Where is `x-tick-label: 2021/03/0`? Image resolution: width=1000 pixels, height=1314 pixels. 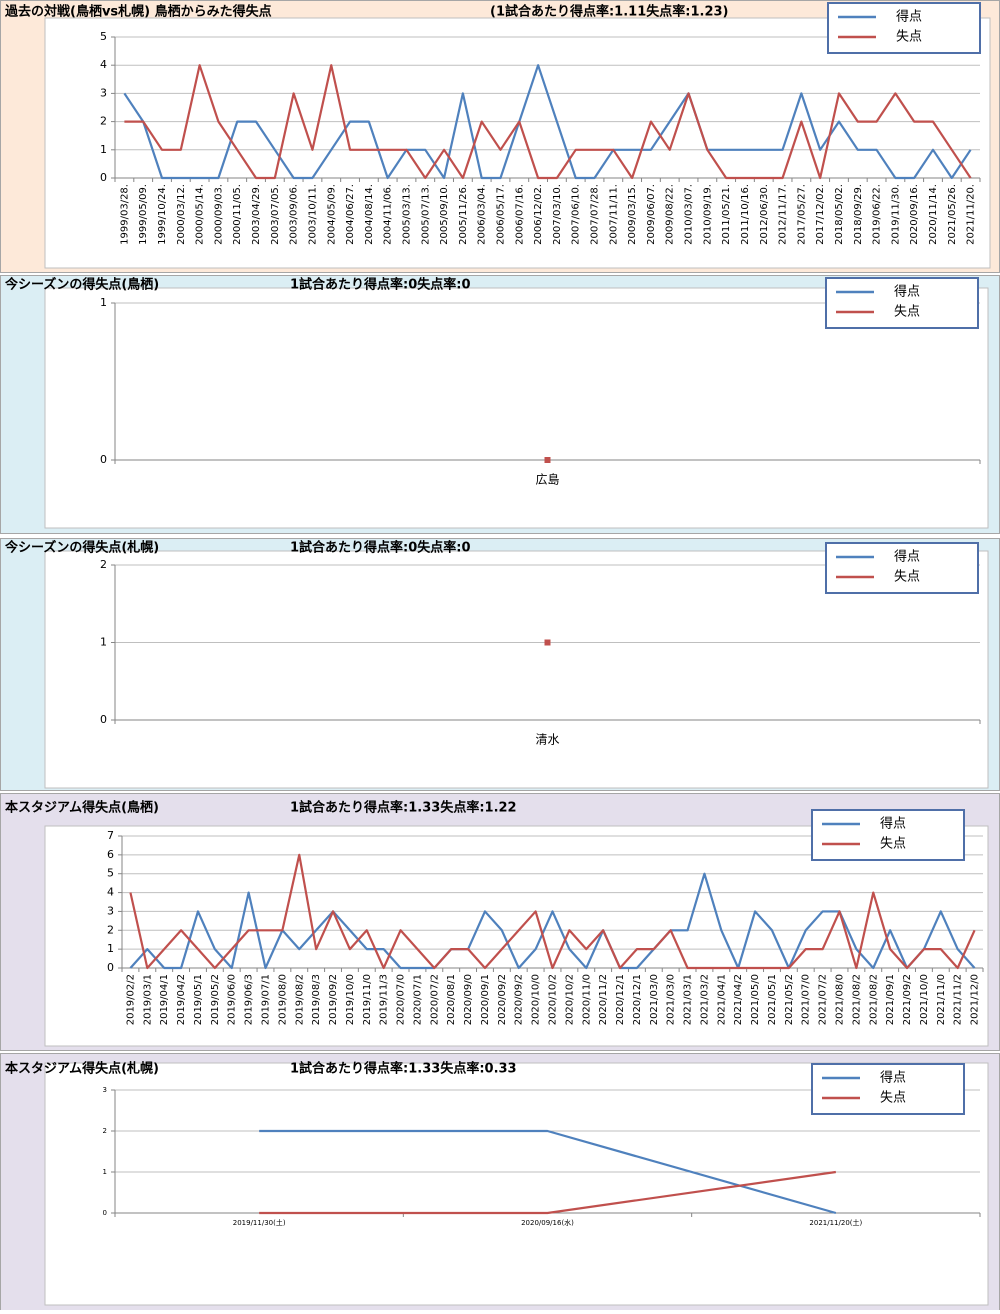 x-tick-label: 2021/03/0 is located at coordinates (654, 999).